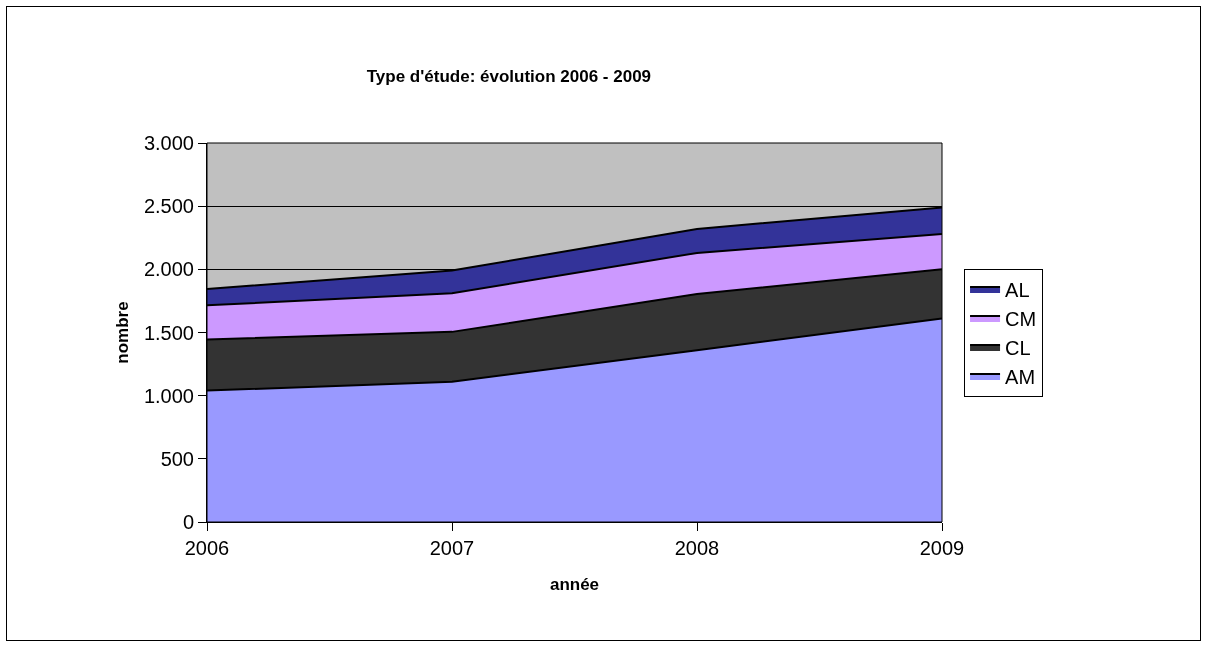 This screenshot has height=651, width=1211. I want to click on x-tick-label: 2007, so click(452, 548).